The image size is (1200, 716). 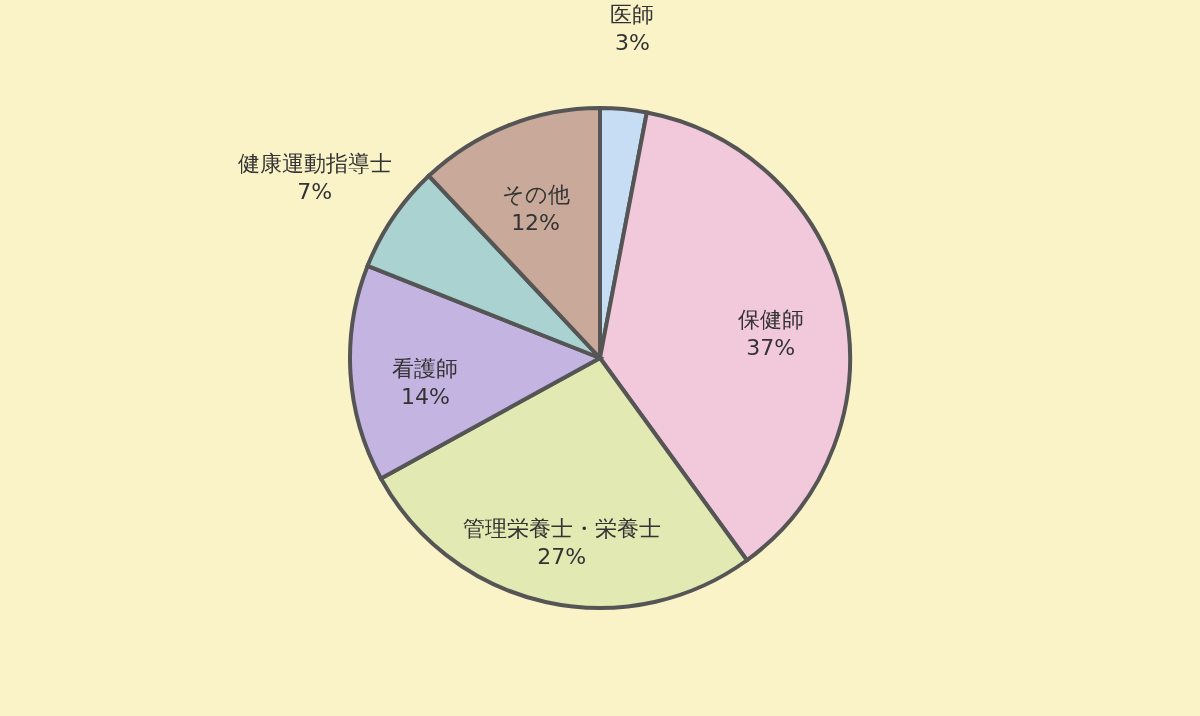 I want to click on data-label: 7%, so click(x=315, y=192).